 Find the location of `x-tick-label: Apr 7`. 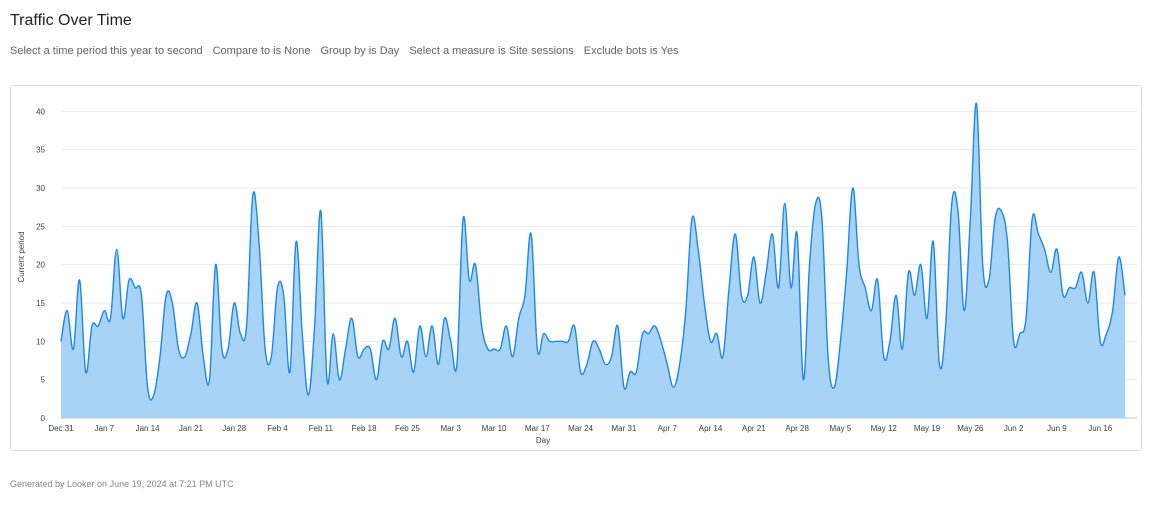

x-tick-label: Apr 7 is located at coordinates (668, 428).